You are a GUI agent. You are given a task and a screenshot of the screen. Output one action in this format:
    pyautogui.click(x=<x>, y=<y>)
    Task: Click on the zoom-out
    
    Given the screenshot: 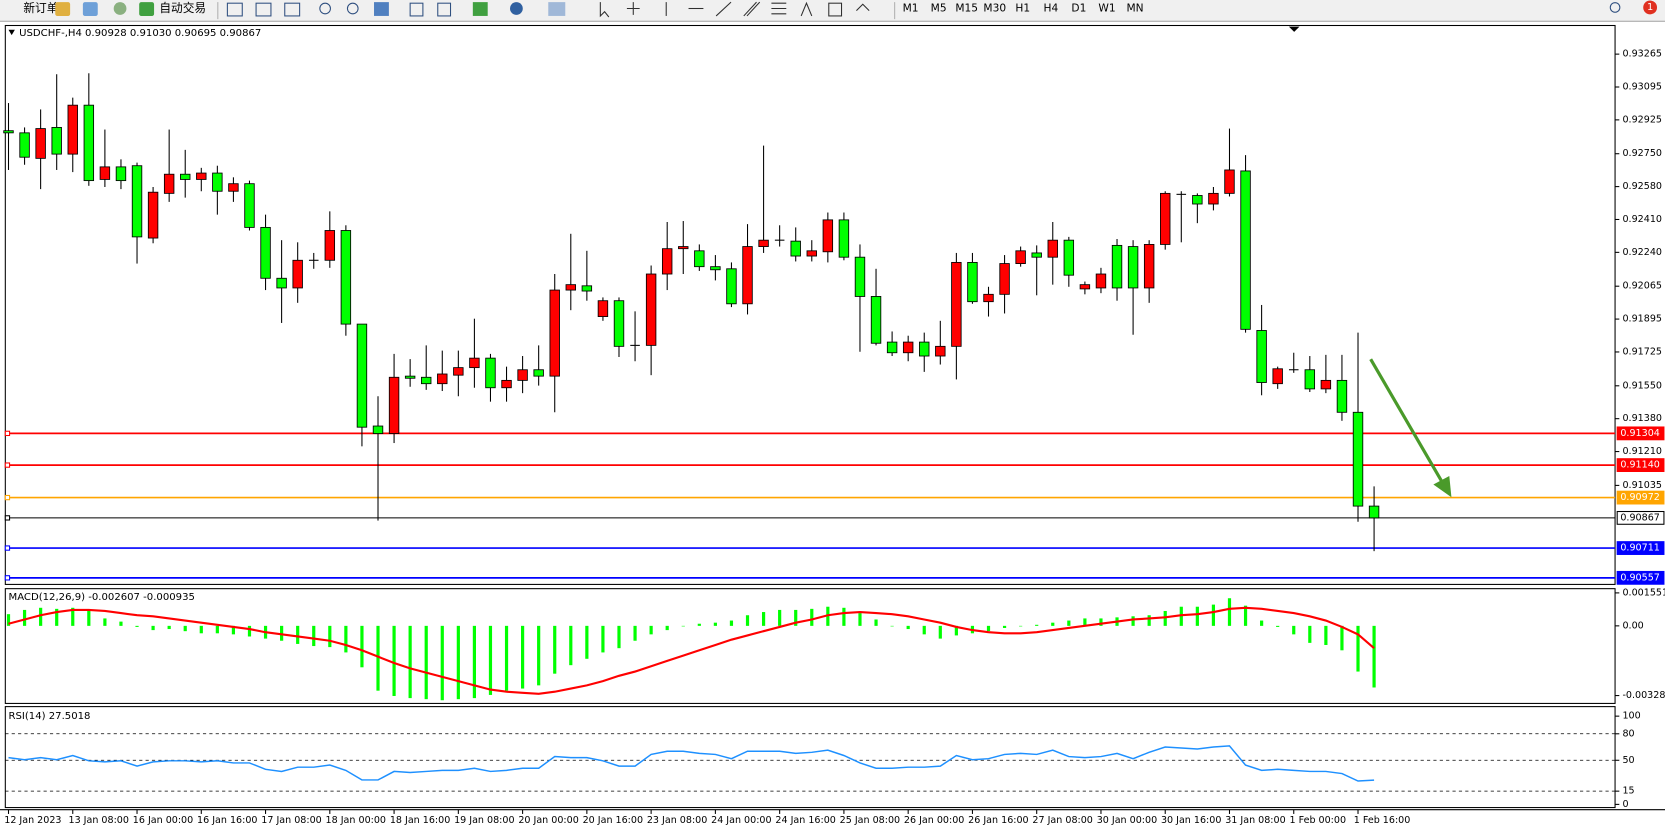 What is the action you would take?
    pyautogui.click(x=352, y=8)
    